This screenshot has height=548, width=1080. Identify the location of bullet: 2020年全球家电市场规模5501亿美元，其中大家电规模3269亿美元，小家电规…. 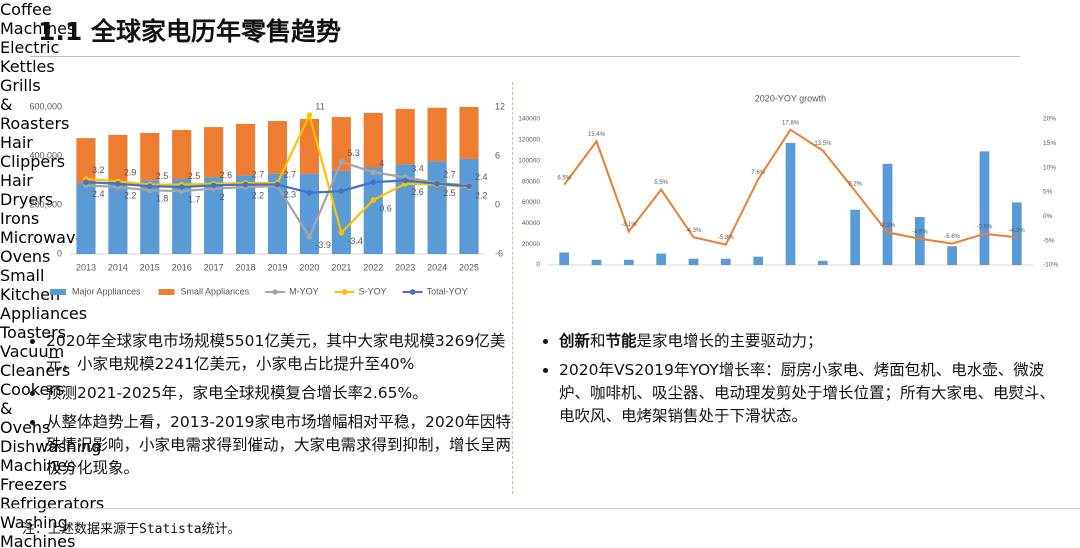
(281, 353).